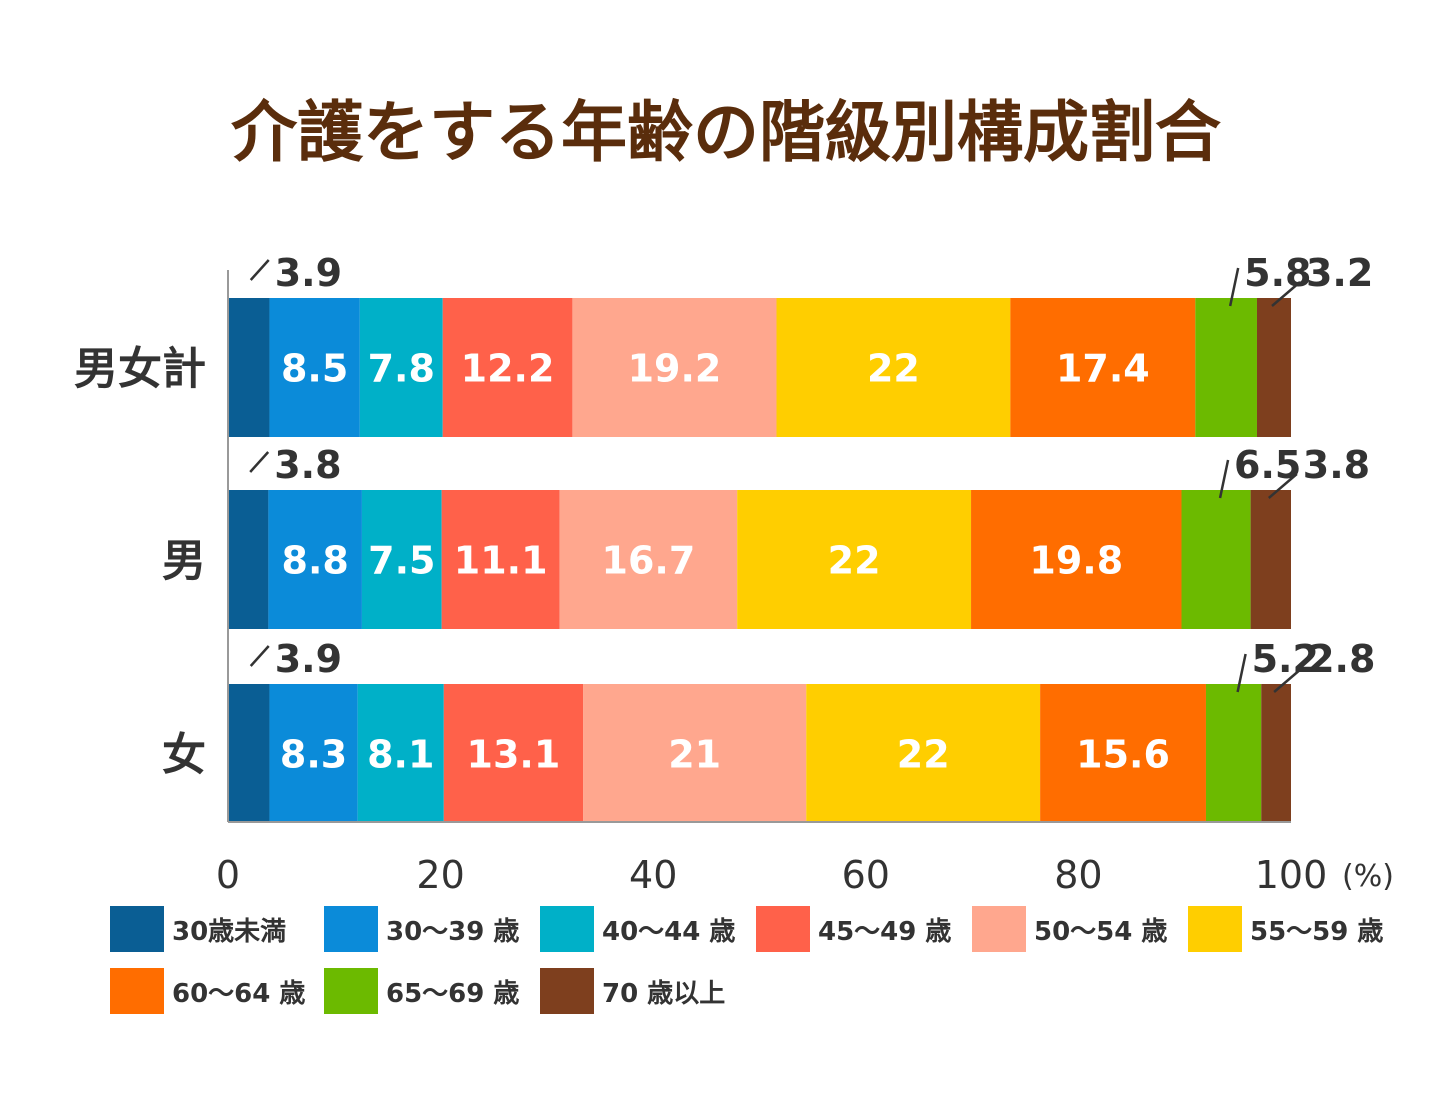 Image resolution: width=1452 pixels, height=1093 pixels. Describe the element at coordinates (1285, 659) in the screenshot. I see `value-label: 5.2` at that location.